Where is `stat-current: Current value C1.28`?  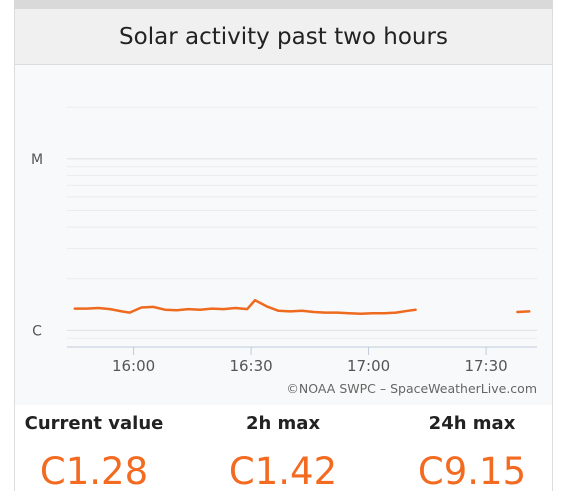
stat-current: Current value C1.28 is located at coordinates (94, 449).